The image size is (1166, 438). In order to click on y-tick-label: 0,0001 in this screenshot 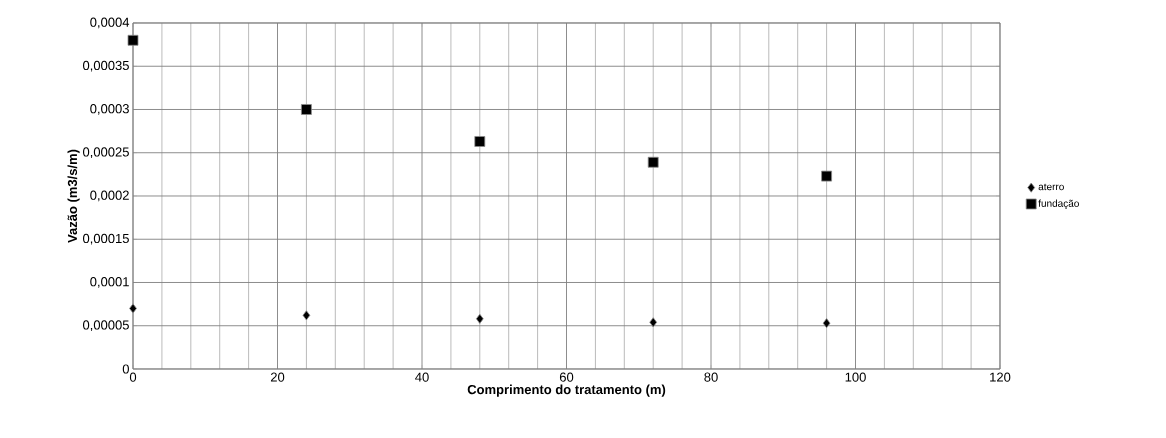, I will do `click(109, 282)`.